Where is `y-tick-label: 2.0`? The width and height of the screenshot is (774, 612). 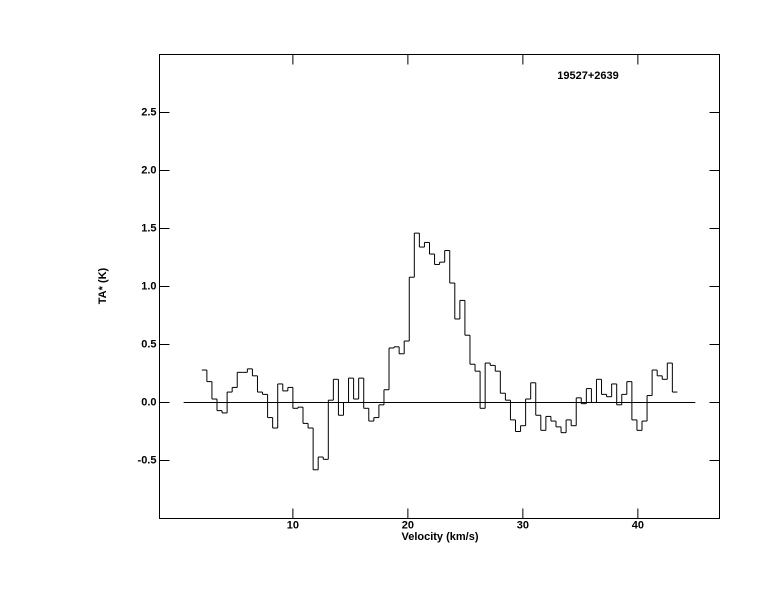 y-tick-label: 2.0 is located at coordinates (148, 170).